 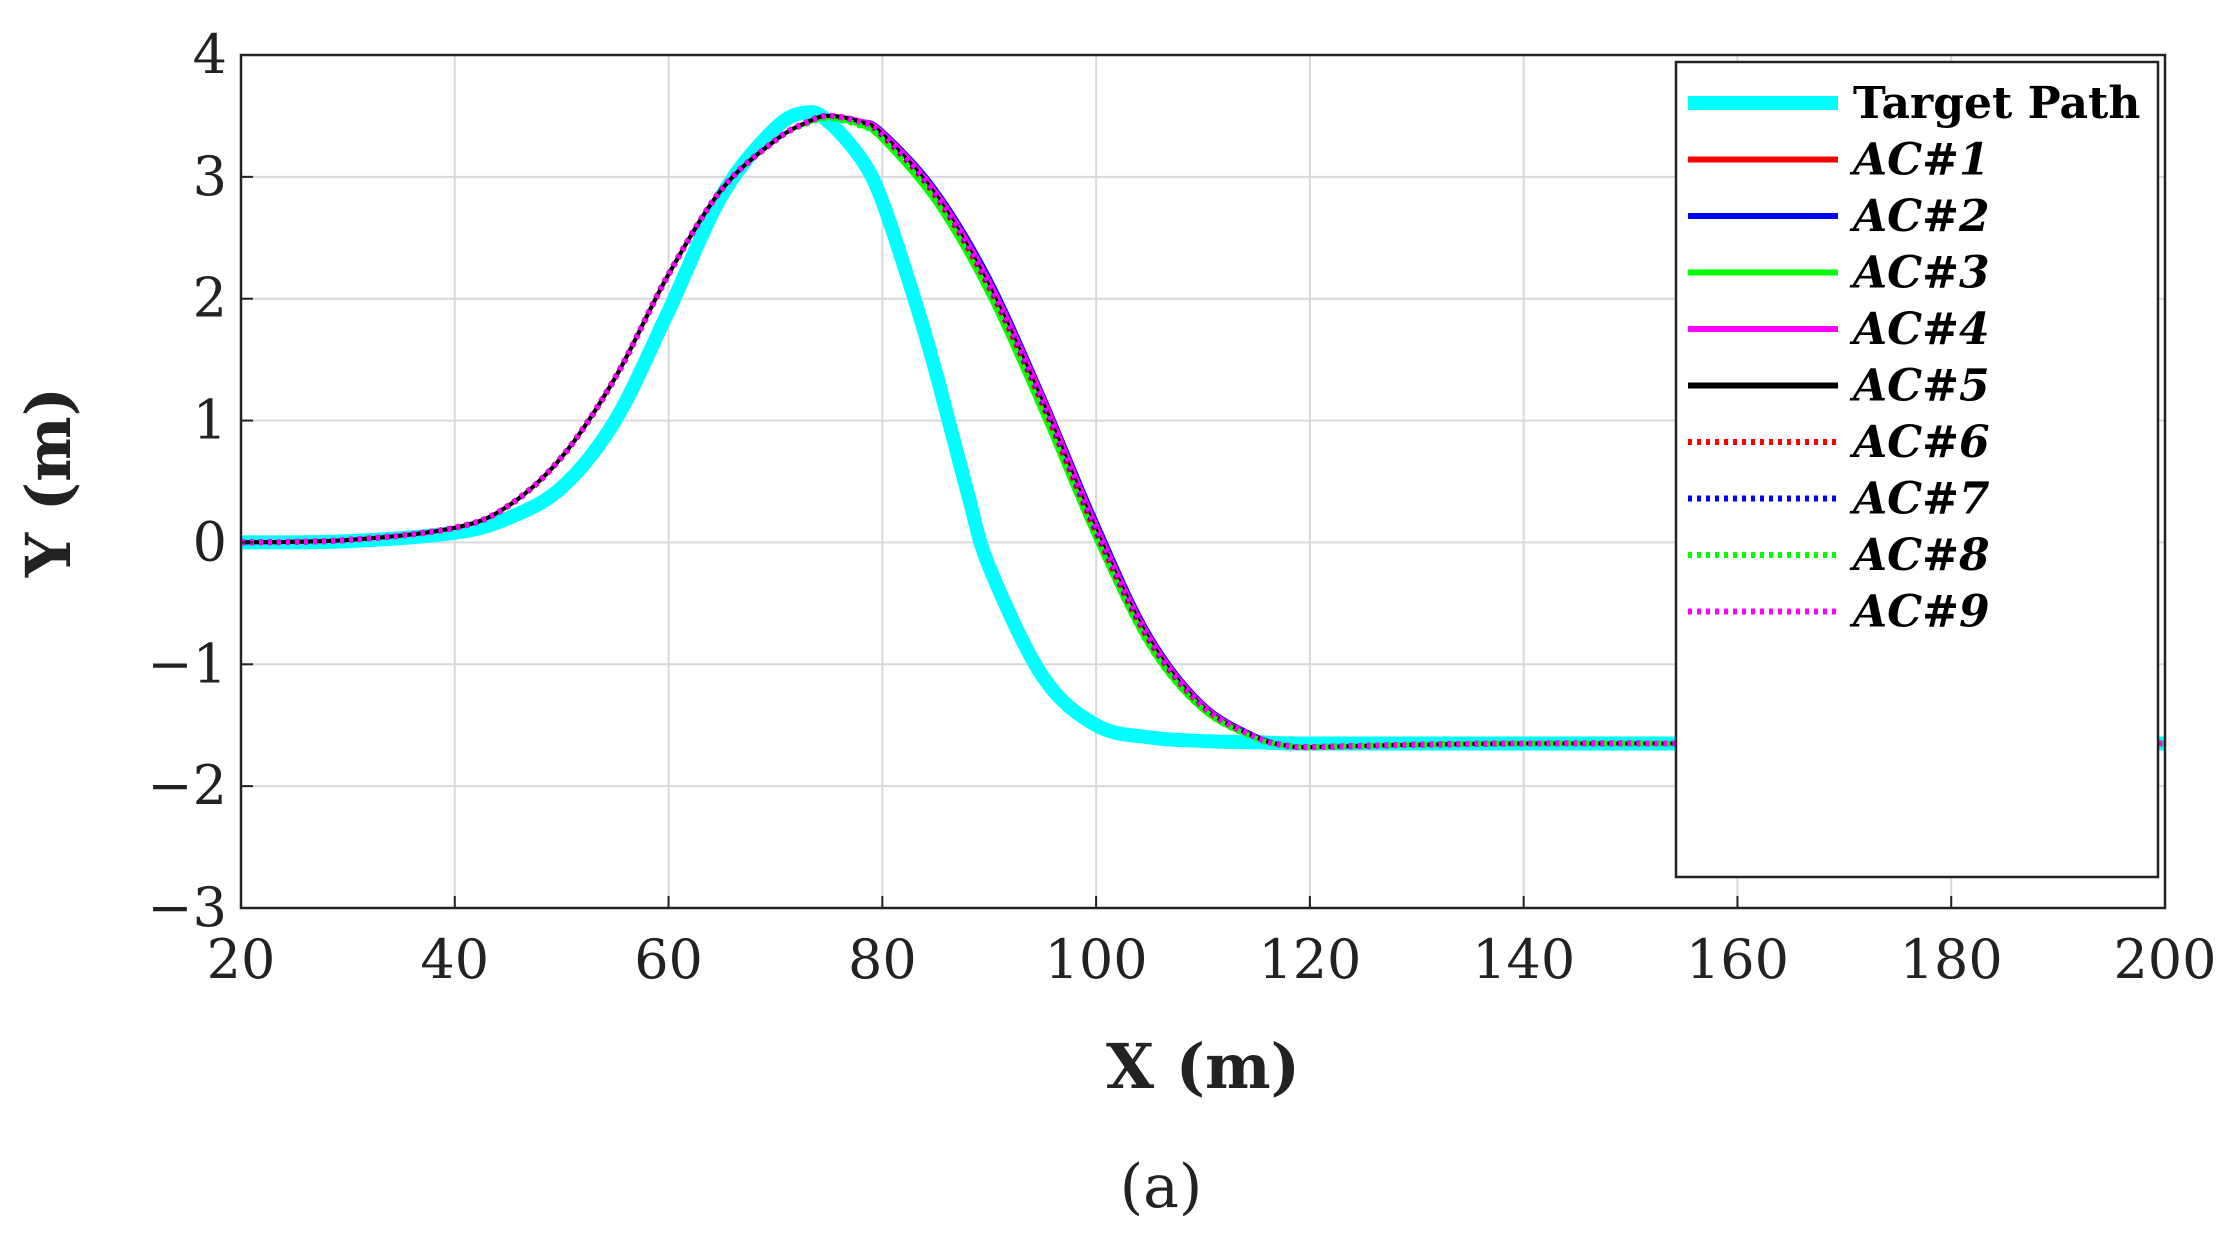 I want to click on y-tick-label: 2, so click(x=210, y=298).